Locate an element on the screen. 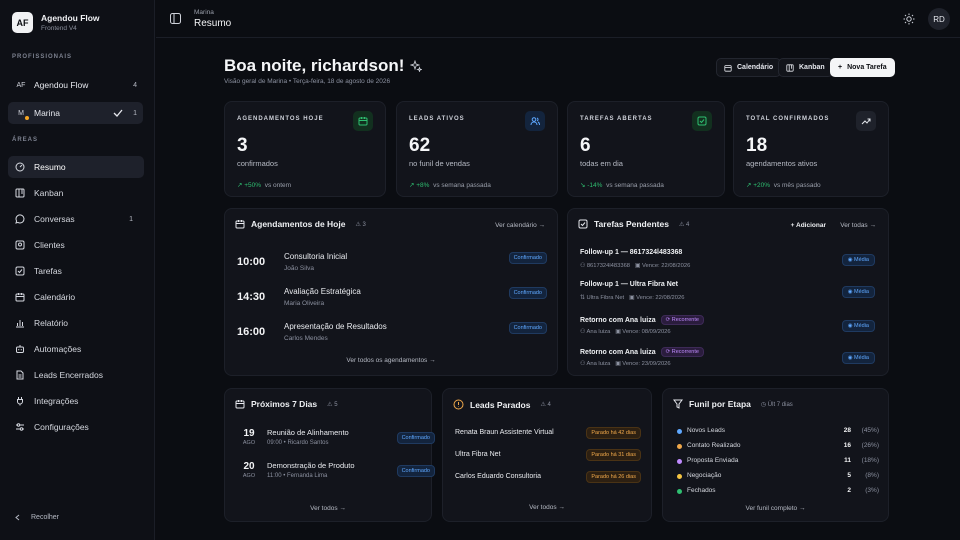  appointment-title: Demonstração de Produto is located at coordinates (311, 465).